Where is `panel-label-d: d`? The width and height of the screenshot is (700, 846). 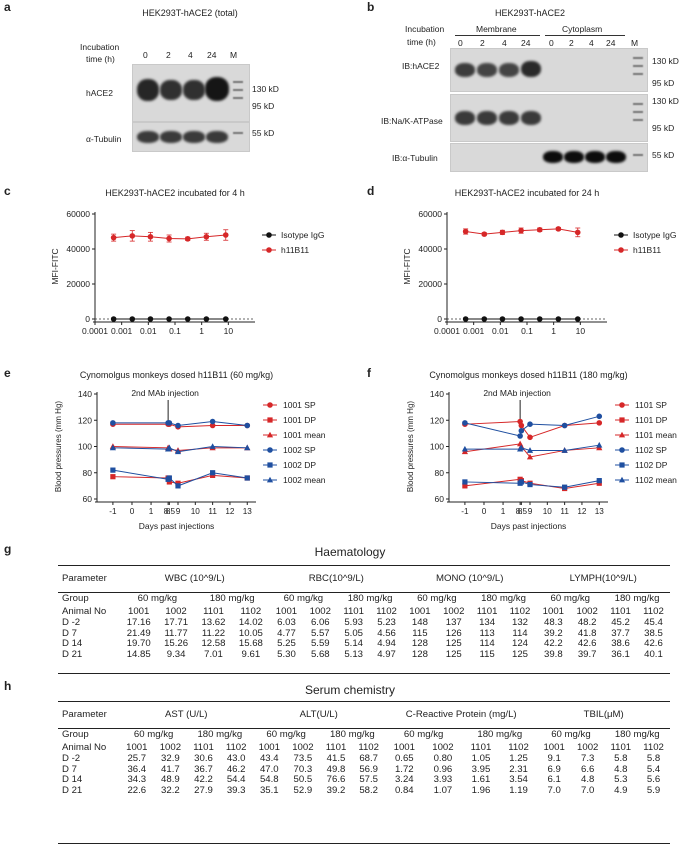 panel-label-d: d is located at coordinates (371, 191).